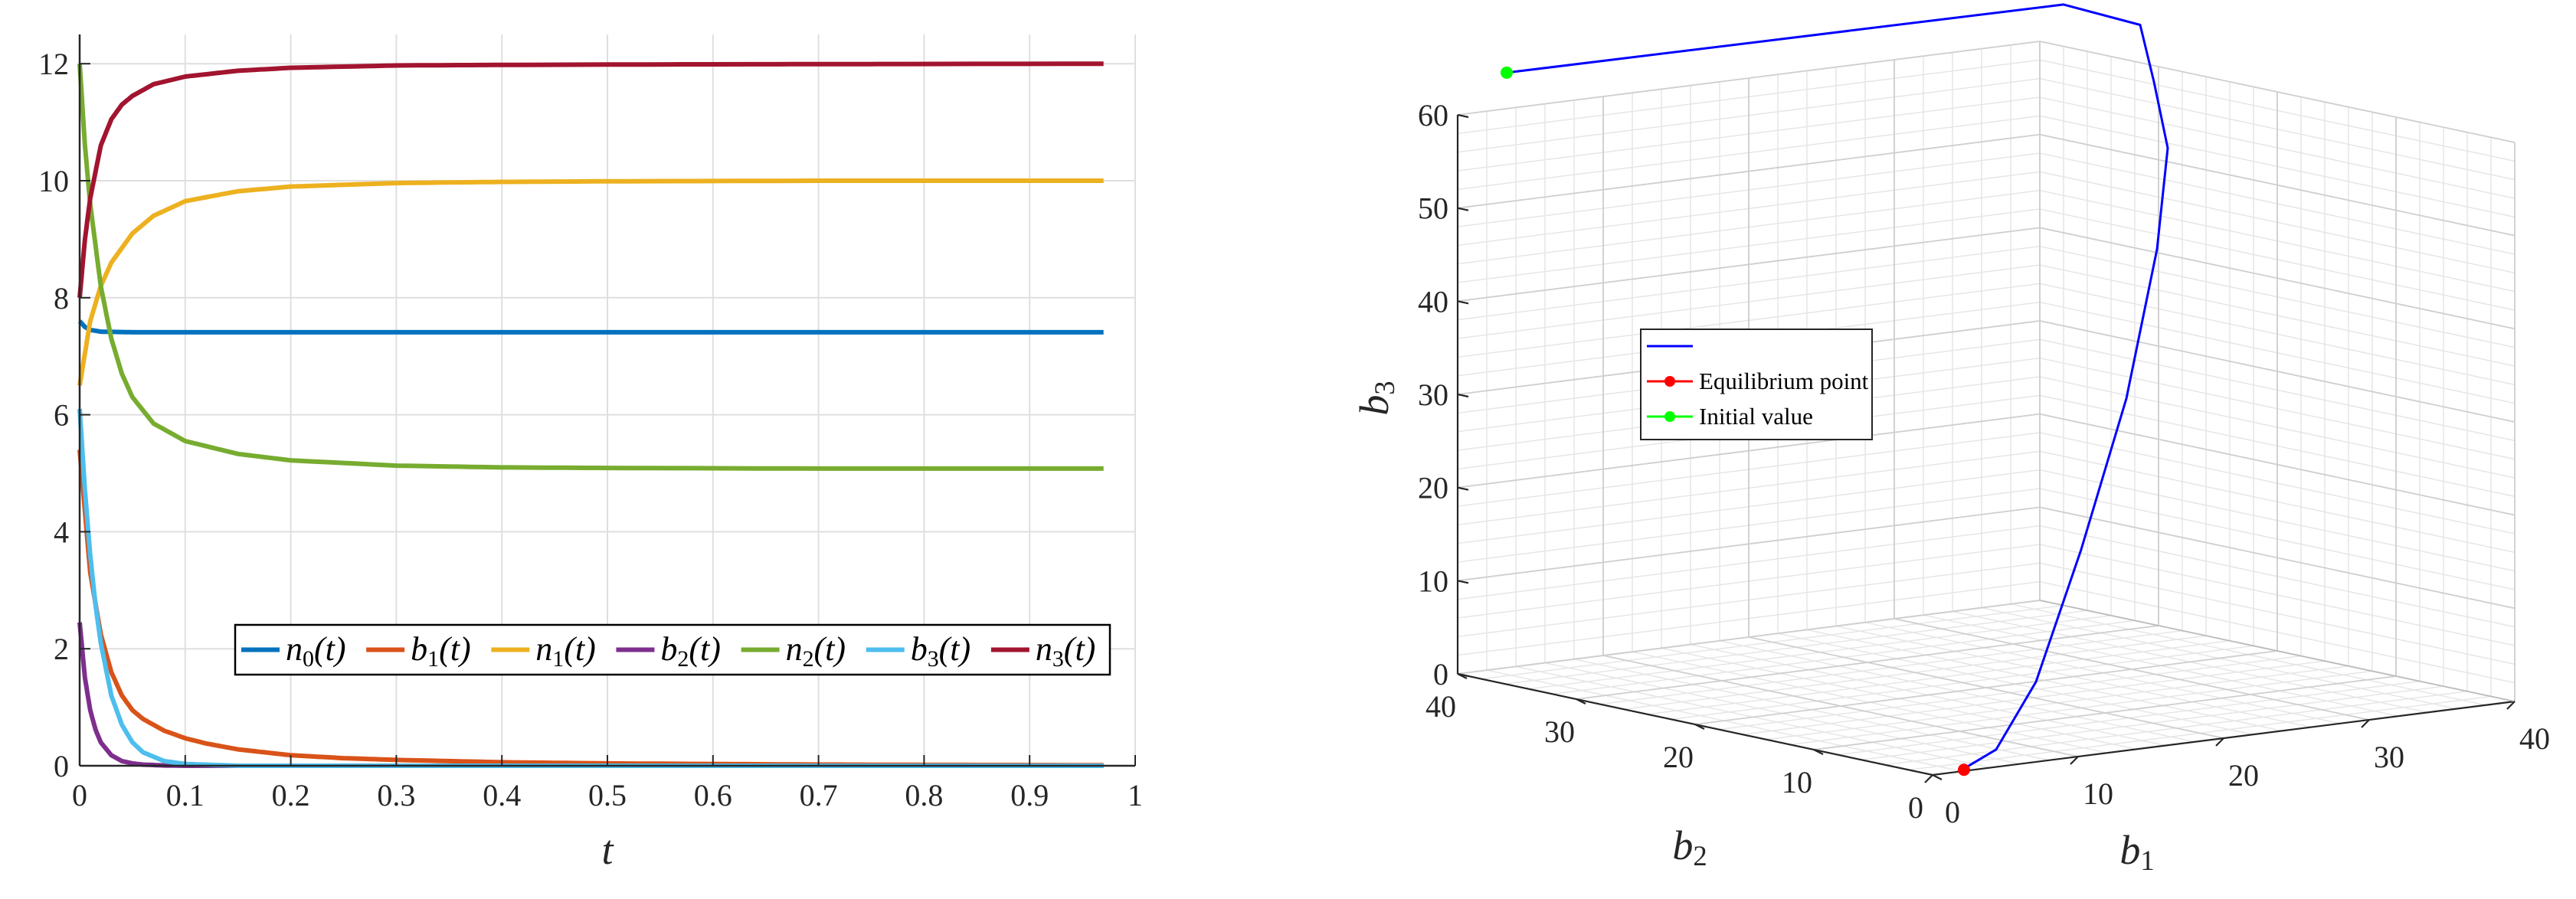  Describe the element at coordinates (1669, 381) in the screenshot. I see `legend-marker` at that location.